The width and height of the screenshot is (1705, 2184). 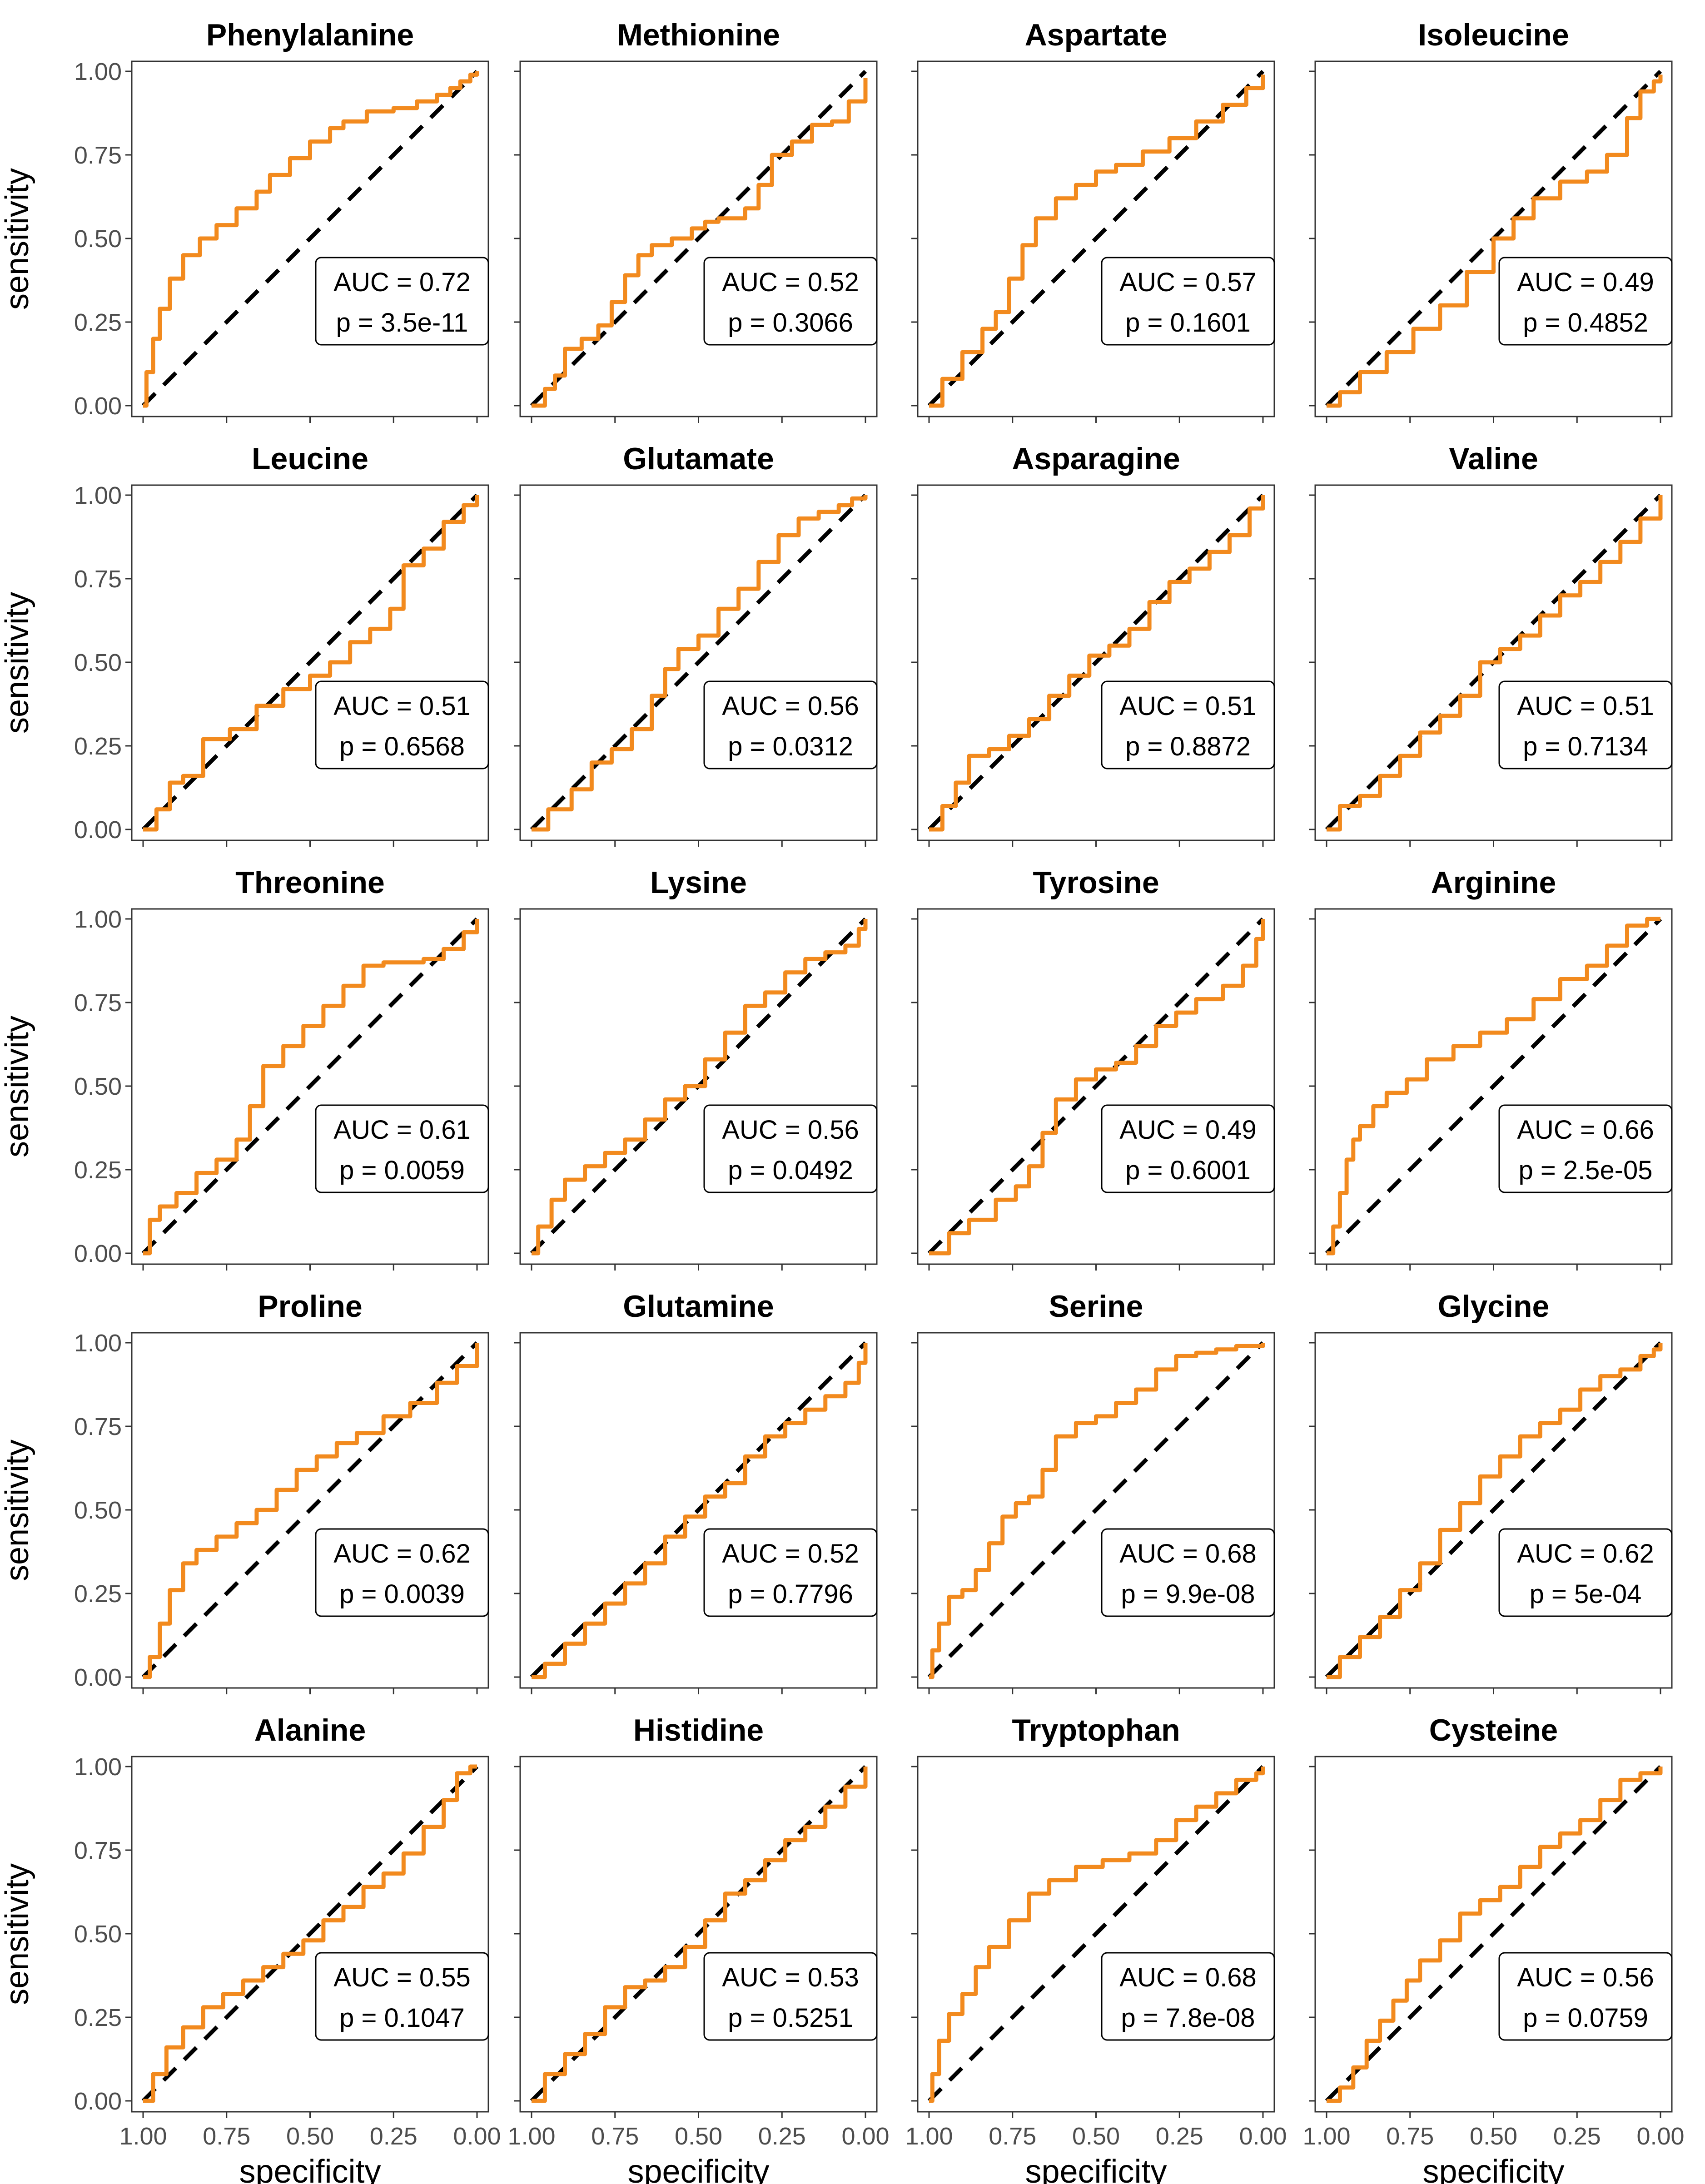 What do you see at coordinates (1096, 35) in the screenshot?
I see `panel-title: Aspartate` at bounding box center [1096, 35].